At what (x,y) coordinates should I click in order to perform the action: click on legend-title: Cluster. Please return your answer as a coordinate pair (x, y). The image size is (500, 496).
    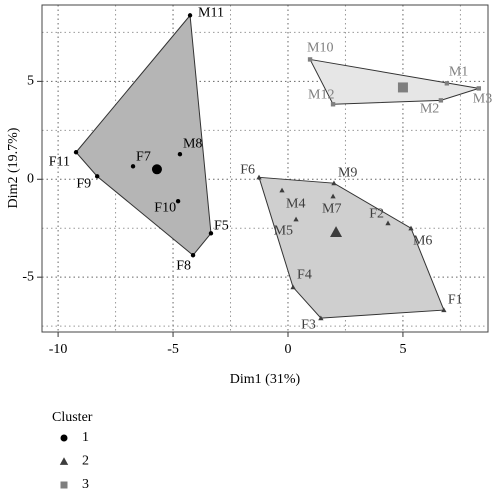
    Looking at the image, I should click on (72, 417).